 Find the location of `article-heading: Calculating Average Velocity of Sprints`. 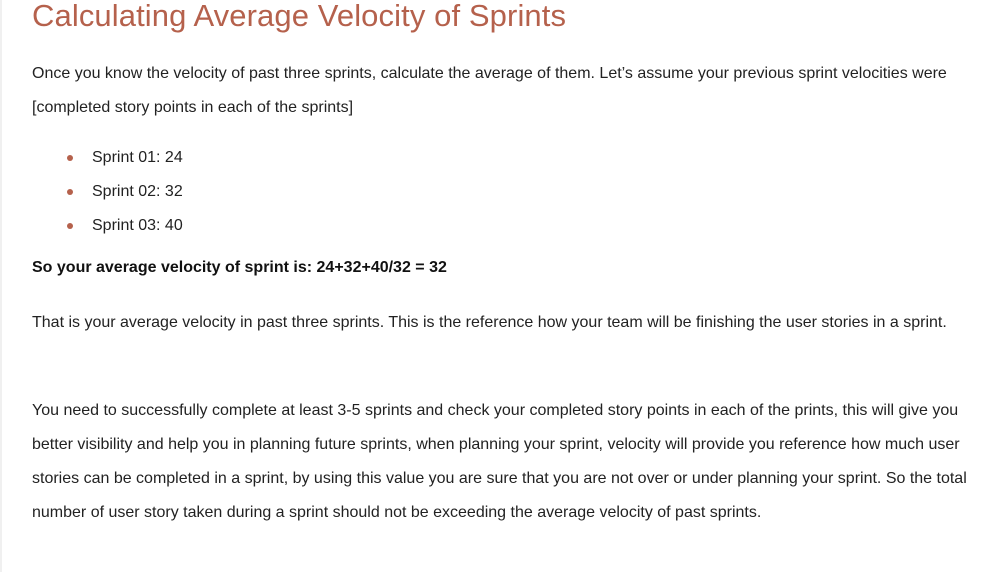

article-heading: Calculating Average Velocity of Sprints is located at coordinates (299, 16).